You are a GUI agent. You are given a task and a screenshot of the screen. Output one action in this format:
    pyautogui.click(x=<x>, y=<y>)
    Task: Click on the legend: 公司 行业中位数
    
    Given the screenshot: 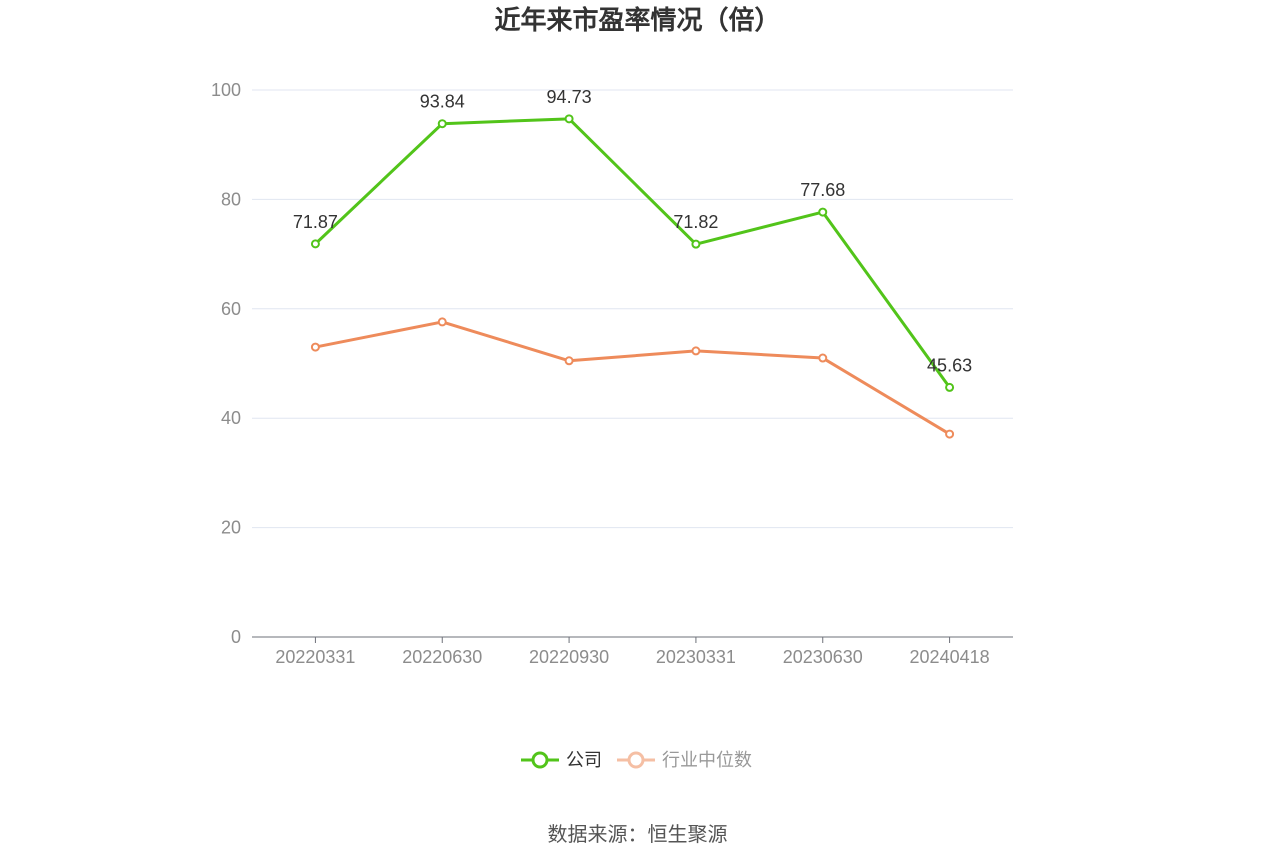 What is the action you would take?
    pyautogui.click(x=636, y=760)
    